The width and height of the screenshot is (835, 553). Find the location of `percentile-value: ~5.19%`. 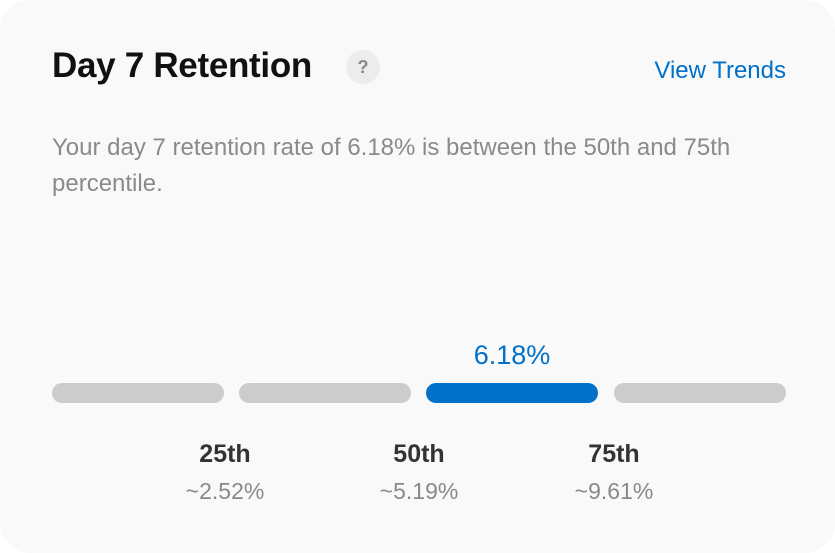

percentile-value: ~5.19% is located at coordinates (419, 491).